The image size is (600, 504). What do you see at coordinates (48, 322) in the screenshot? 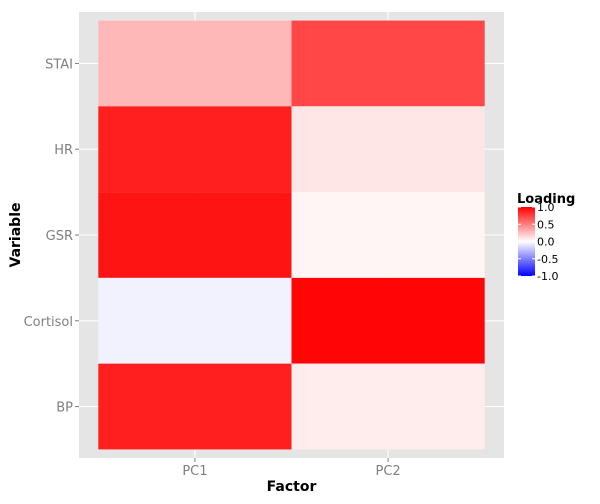
I see `y-tick-label: Cortisol` at bounding box center [48, 322].